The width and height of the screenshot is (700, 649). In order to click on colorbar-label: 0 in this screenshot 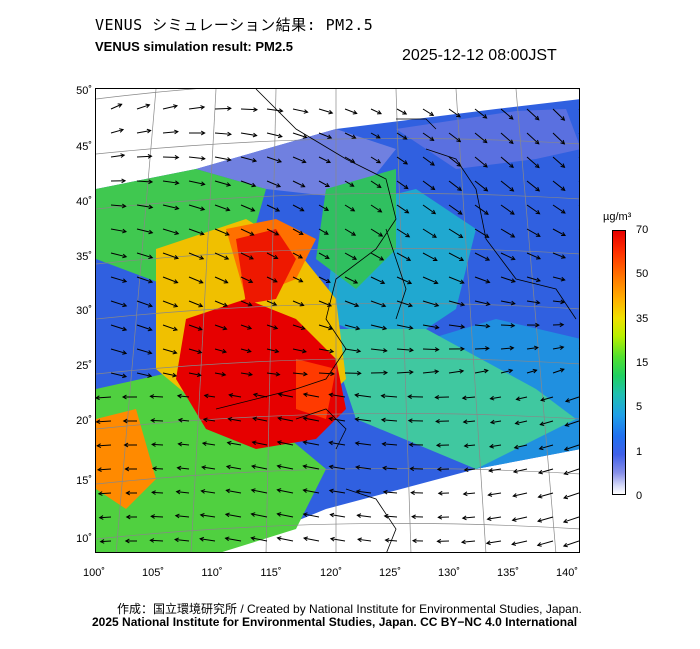, I will do `click(639, 496)`.